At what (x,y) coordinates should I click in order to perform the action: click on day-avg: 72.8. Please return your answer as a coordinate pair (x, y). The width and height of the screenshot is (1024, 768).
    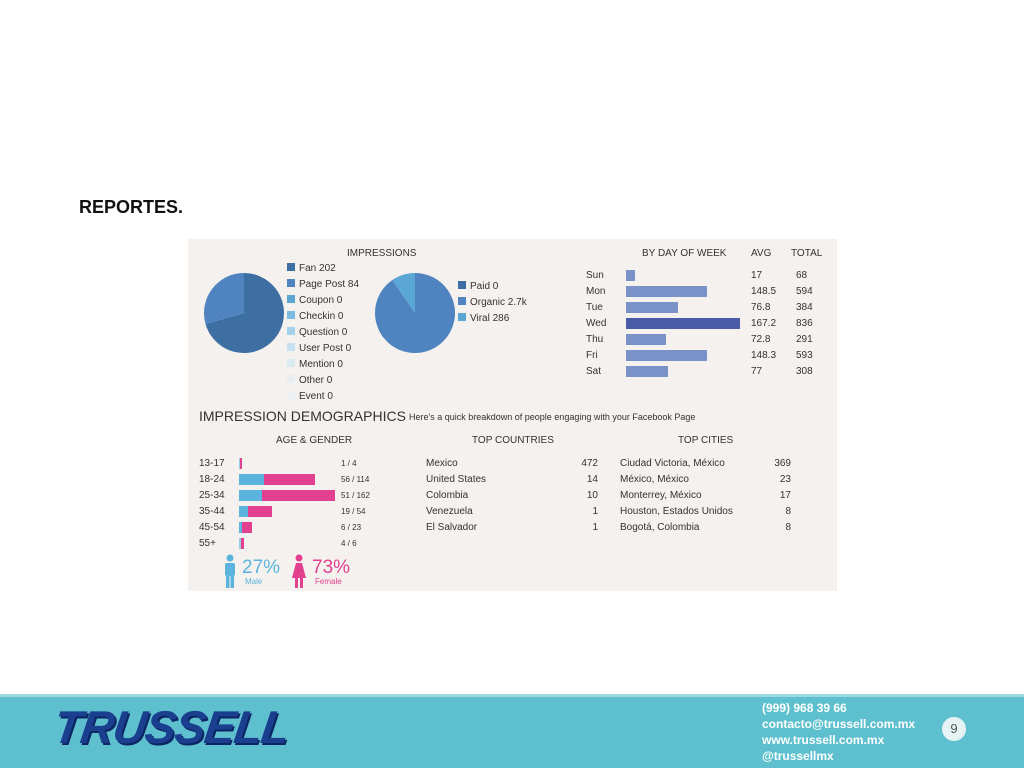
    Looking at the image, I should click on (761, 339).